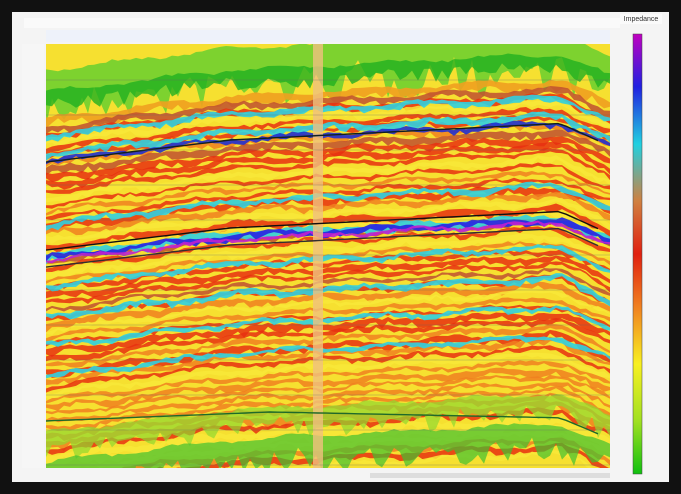 Image resolution: width=681 pixels, height=494 pixels. Describe the element at coordinates (33, 256) in the screenshot. I see `time-axis` at that location.